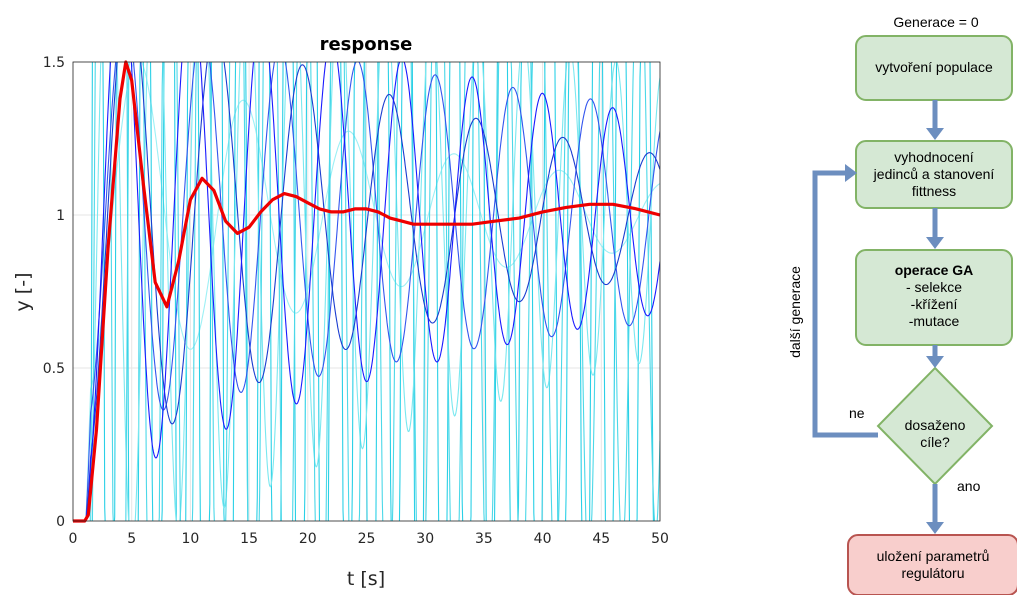 The image size is (1017, 595). What do you see at coordinates (366, 579) in the screenshot?
I see `x-axis-label: t [s]` at bounding box center [366, 579].